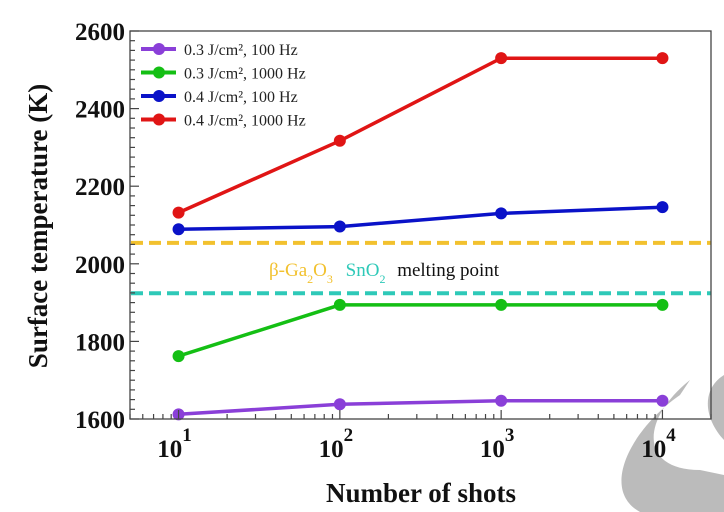  I want to click on legend-item: 0.4 J/cm², 1000 Hz, so click(223, 121).